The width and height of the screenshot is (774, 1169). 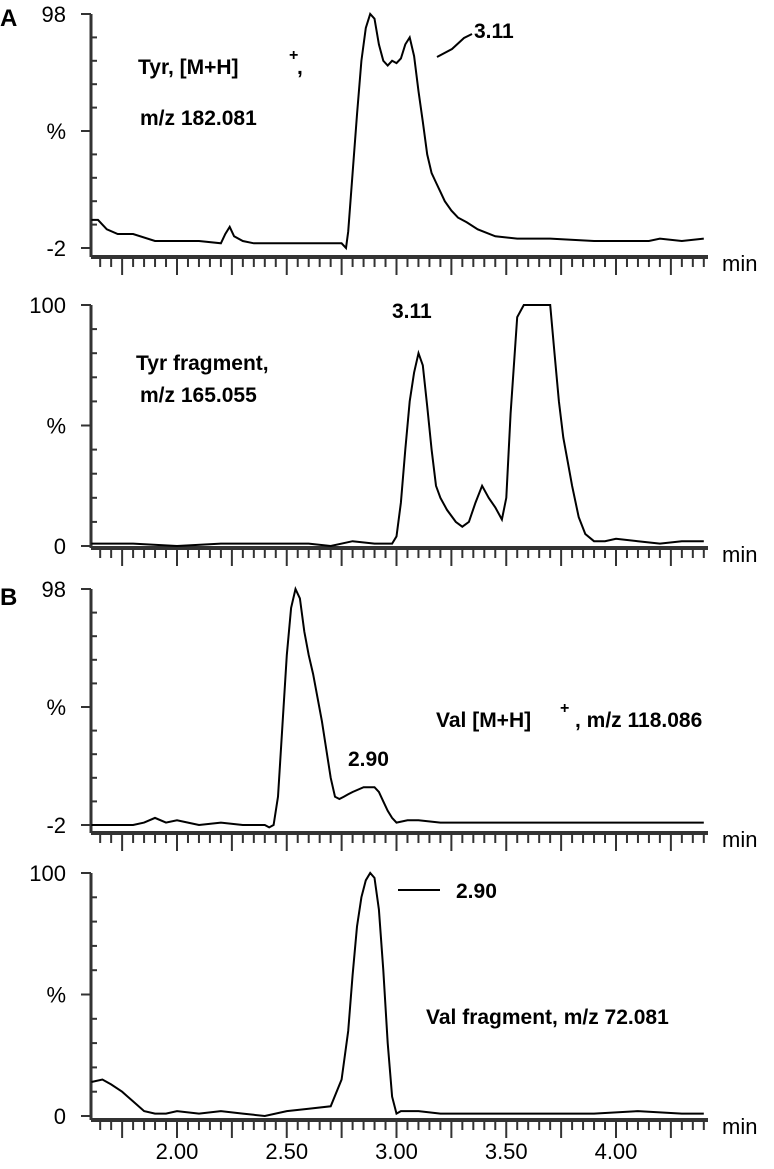 I want to click on svg-text: 3.11, so click(x=494, y=31).